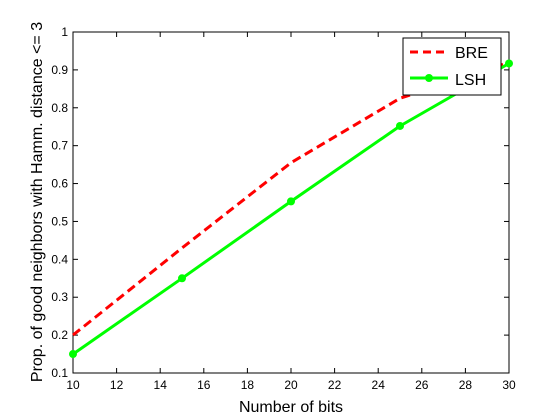  Describe the element at coordinates (291, 385) in the screenshot. I see `x-tick-label: 20` at that location.